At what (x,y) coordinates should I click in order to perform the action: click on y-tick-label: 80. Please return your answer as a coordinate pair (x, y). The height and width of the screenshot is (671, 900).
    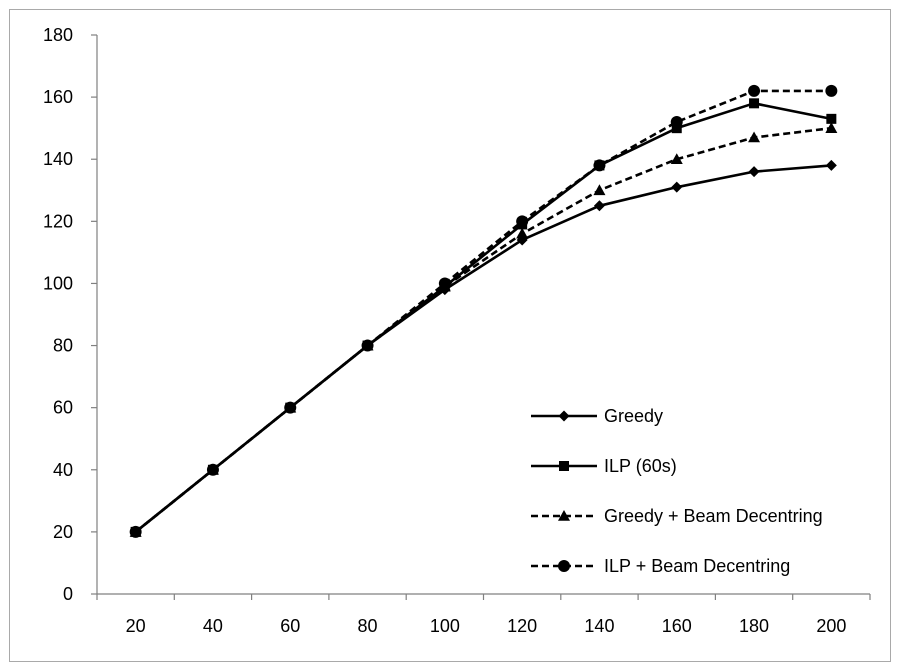
    Looking at the image, I should click on (63, 346).